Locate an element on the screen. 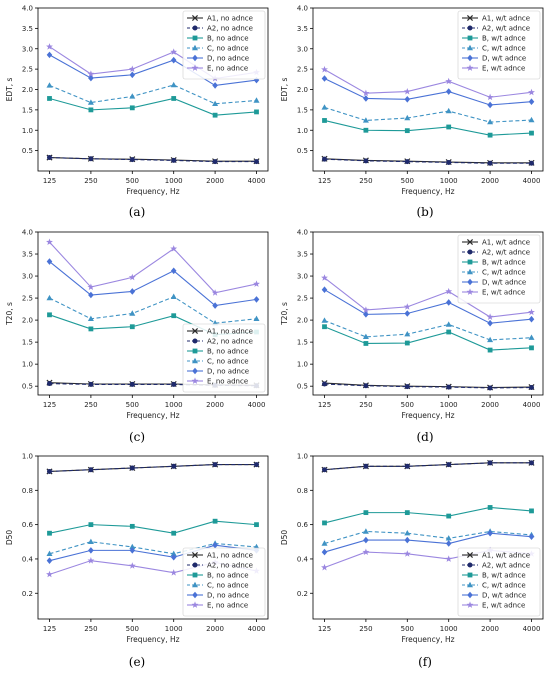 The height and width of the screenshot is (675, 550). series-d-w-t-adnce is located at coordinates (428, 91).